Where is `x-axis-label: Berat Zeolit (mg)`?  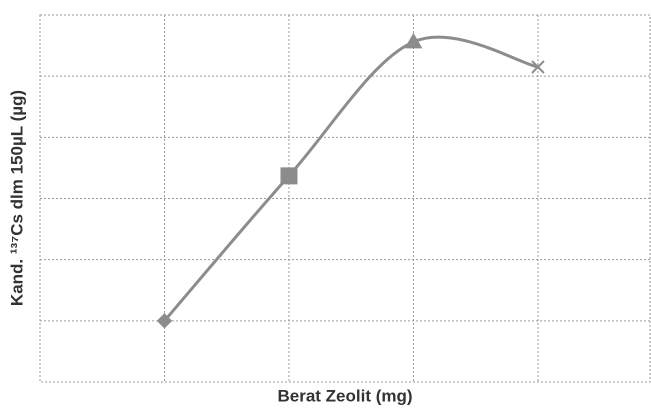
x-axis-label: Berat Zeolit (mg) is located at coordinates (344, 395).